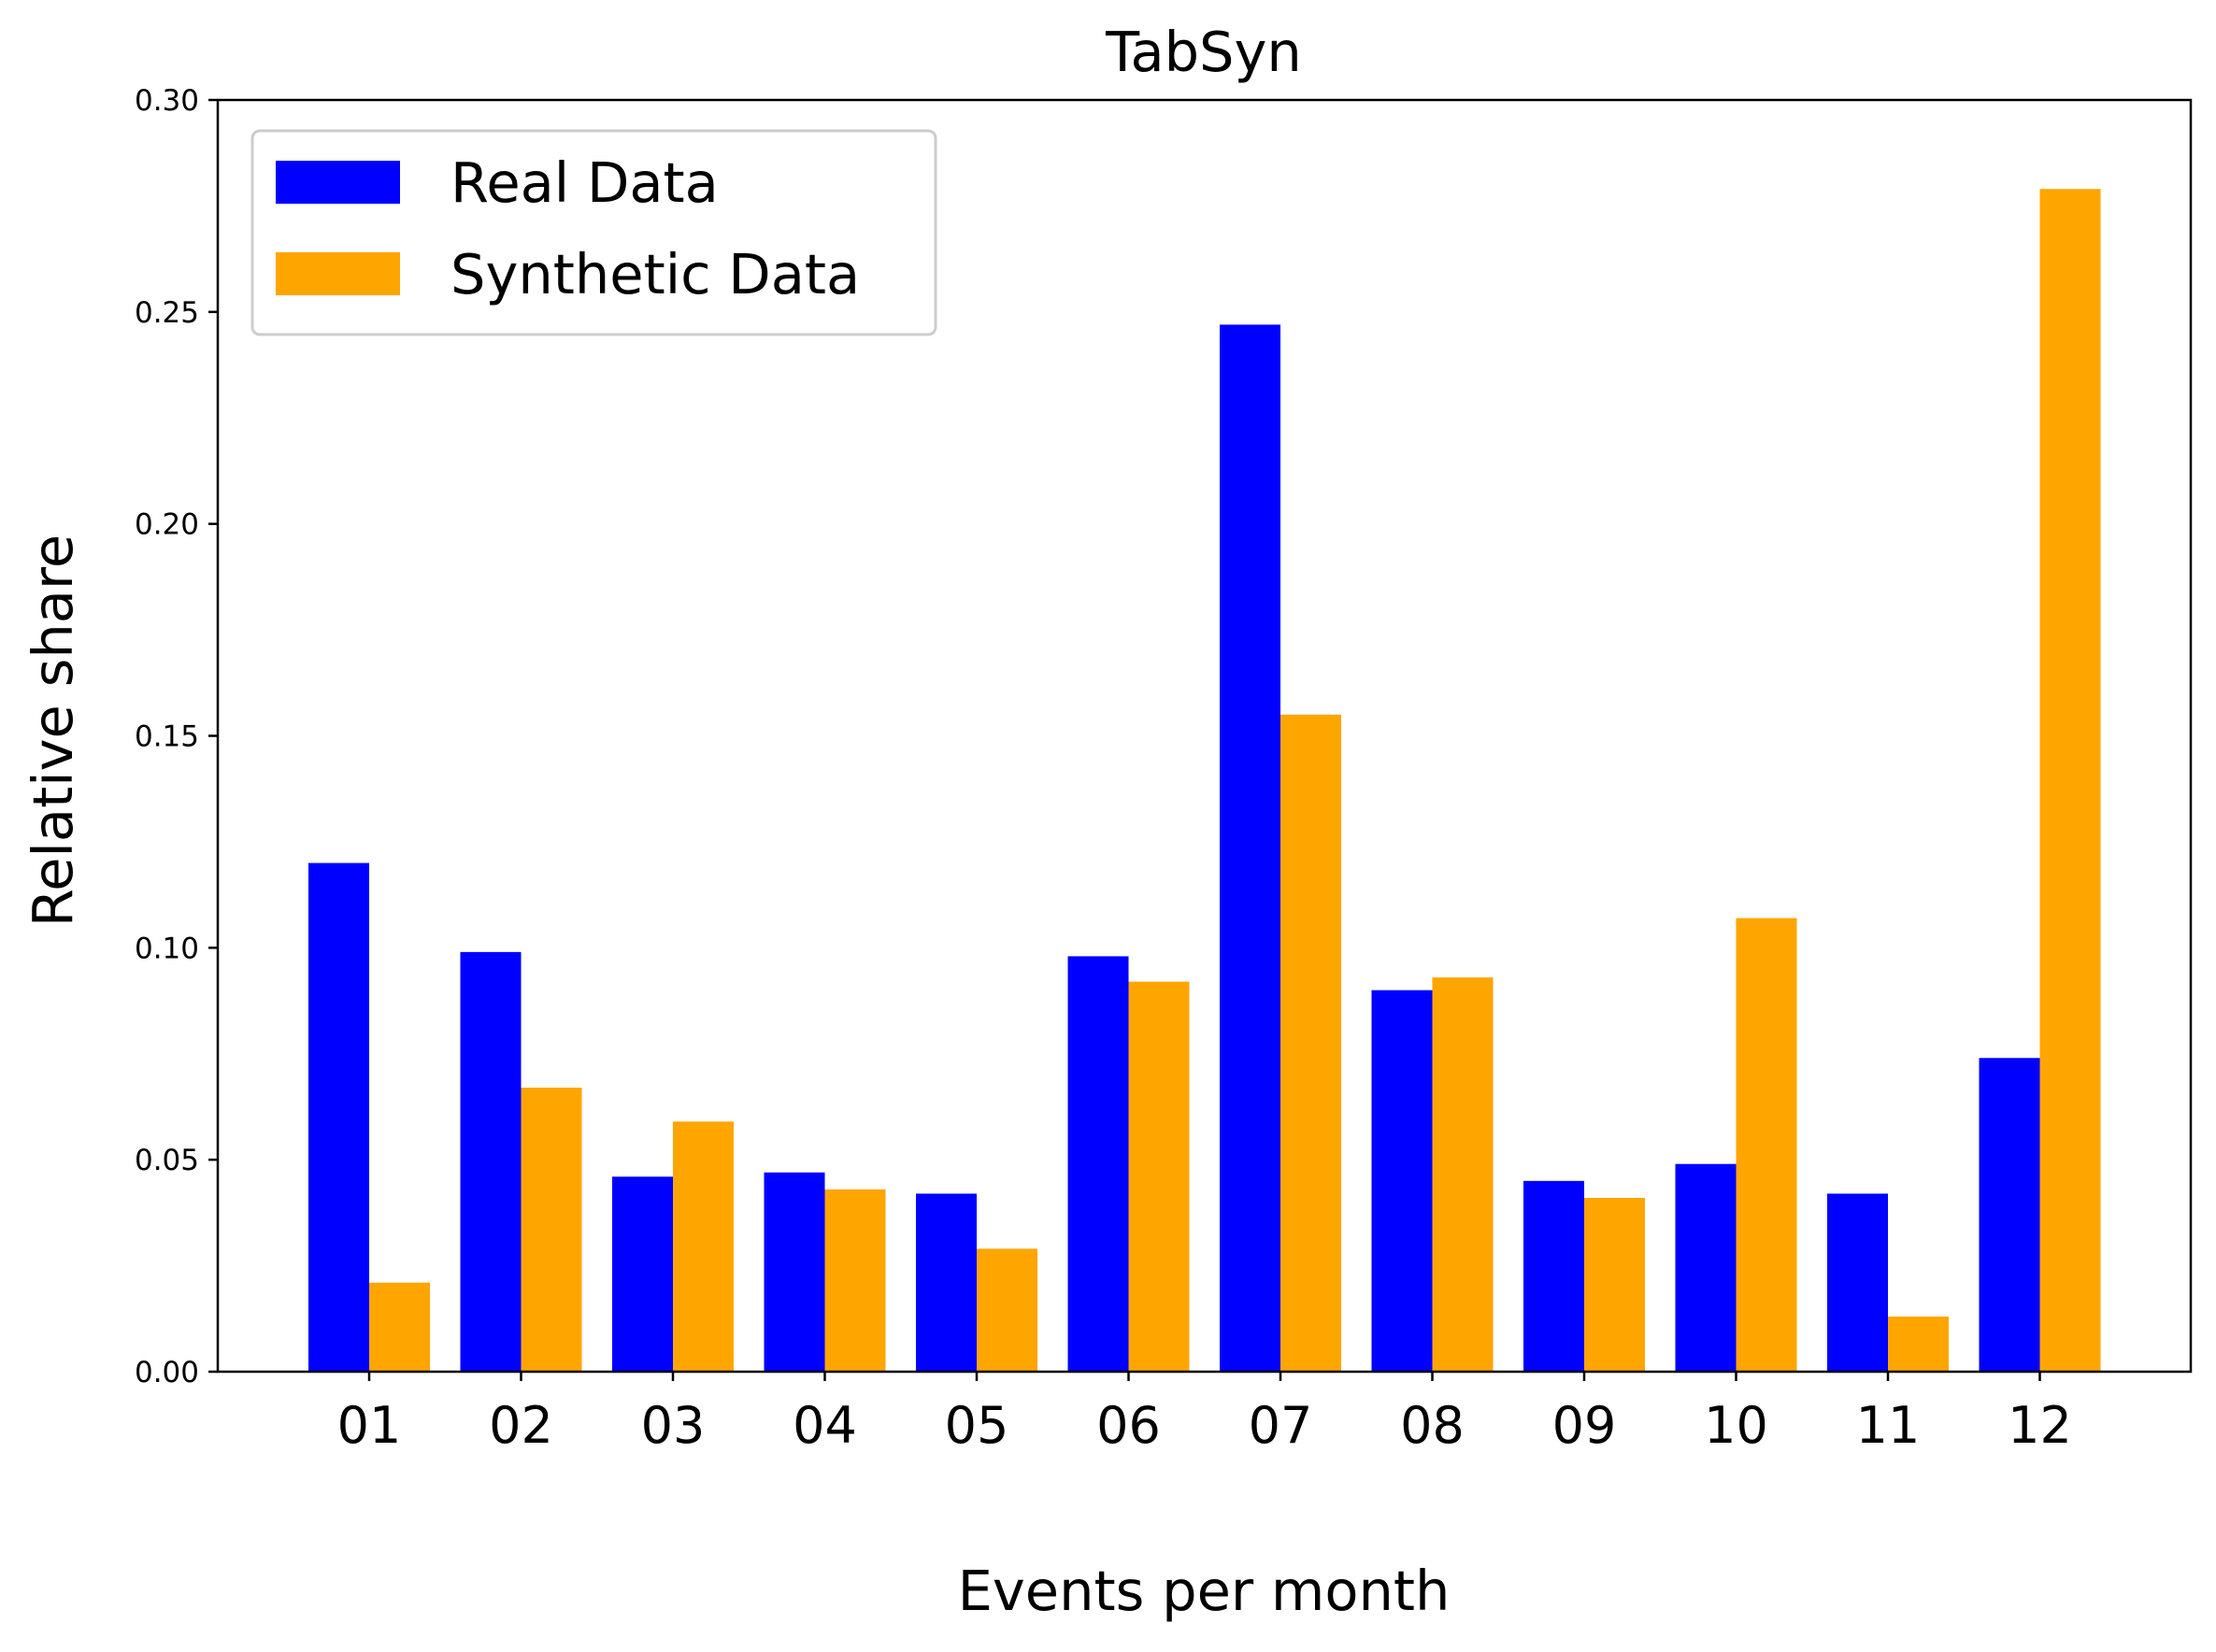 The image size is (2216, 1652). What do you see at coordinates (584, 182) in the screenshot?
I see `legend-label-real-data: Real Data` at bounding box center [584, 182].